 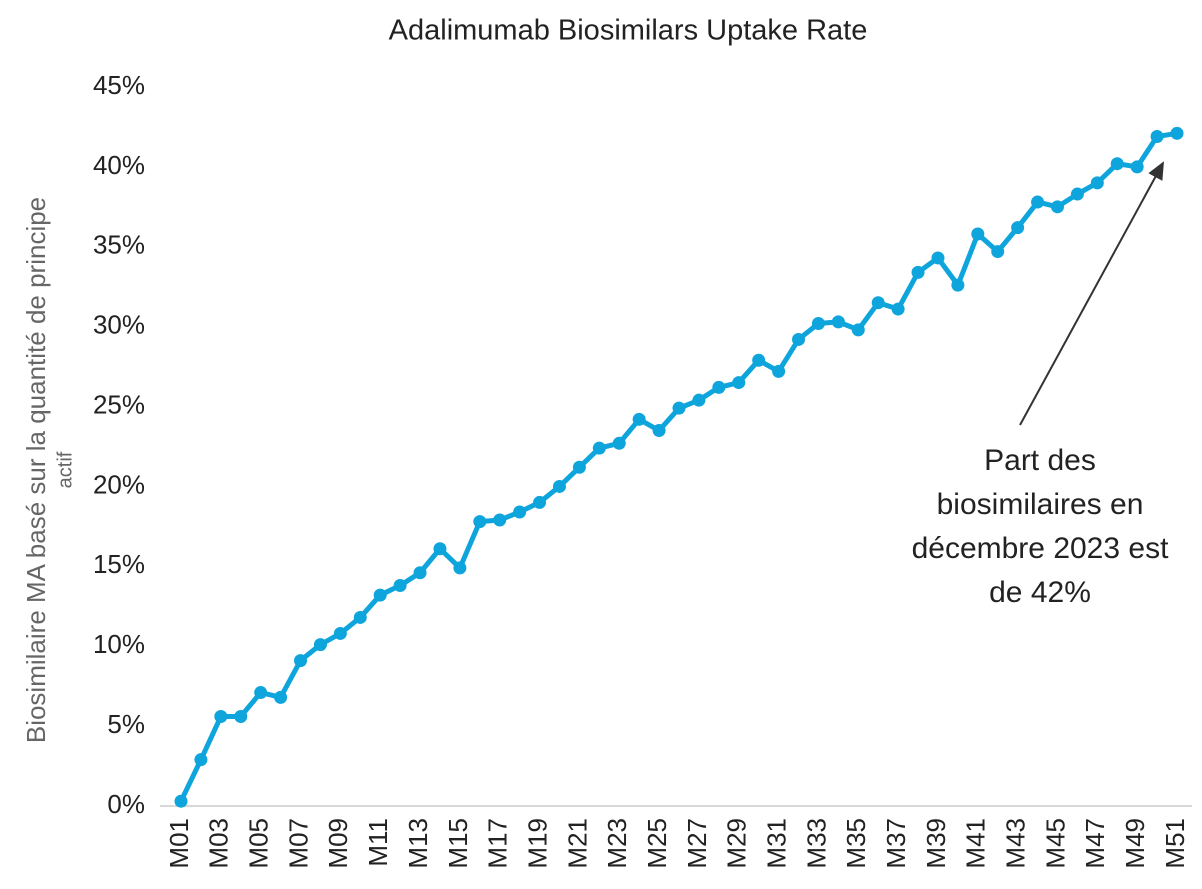 I want to click on x-tick-label: M31, so click(x=776, y=843).